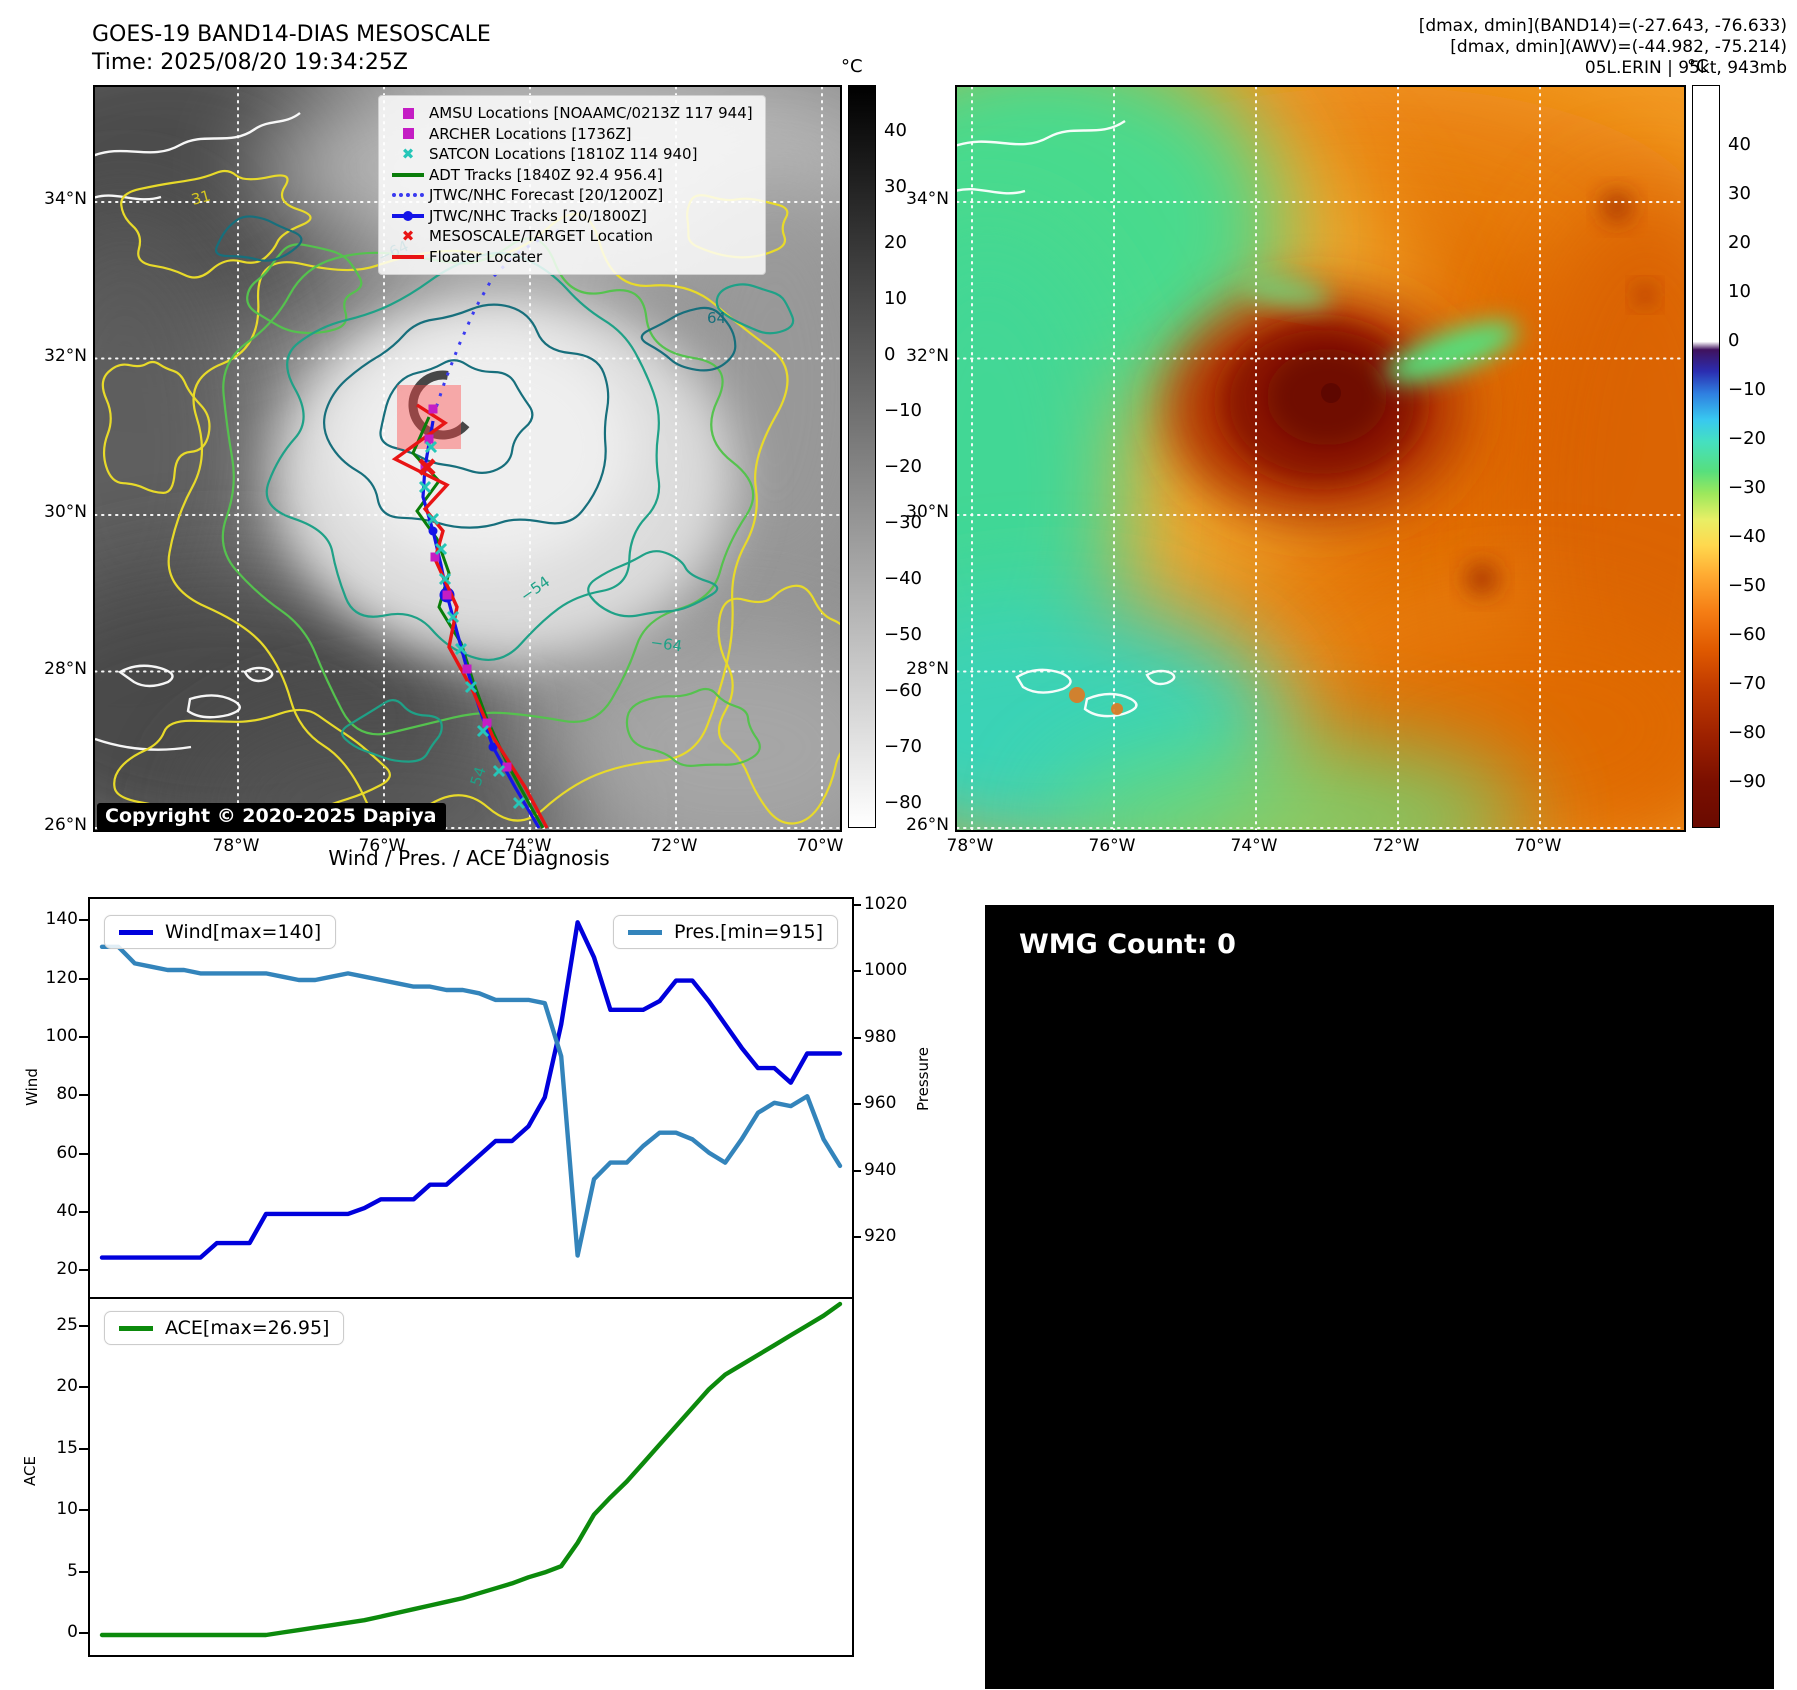 This screenshot has width=1797, height=1690. What do you see at coordinates (272, 816) in the screenshot?
I see `copyright-badge: Copyright © 2020-2025 Dapiya` at bounding box center [272, 816].